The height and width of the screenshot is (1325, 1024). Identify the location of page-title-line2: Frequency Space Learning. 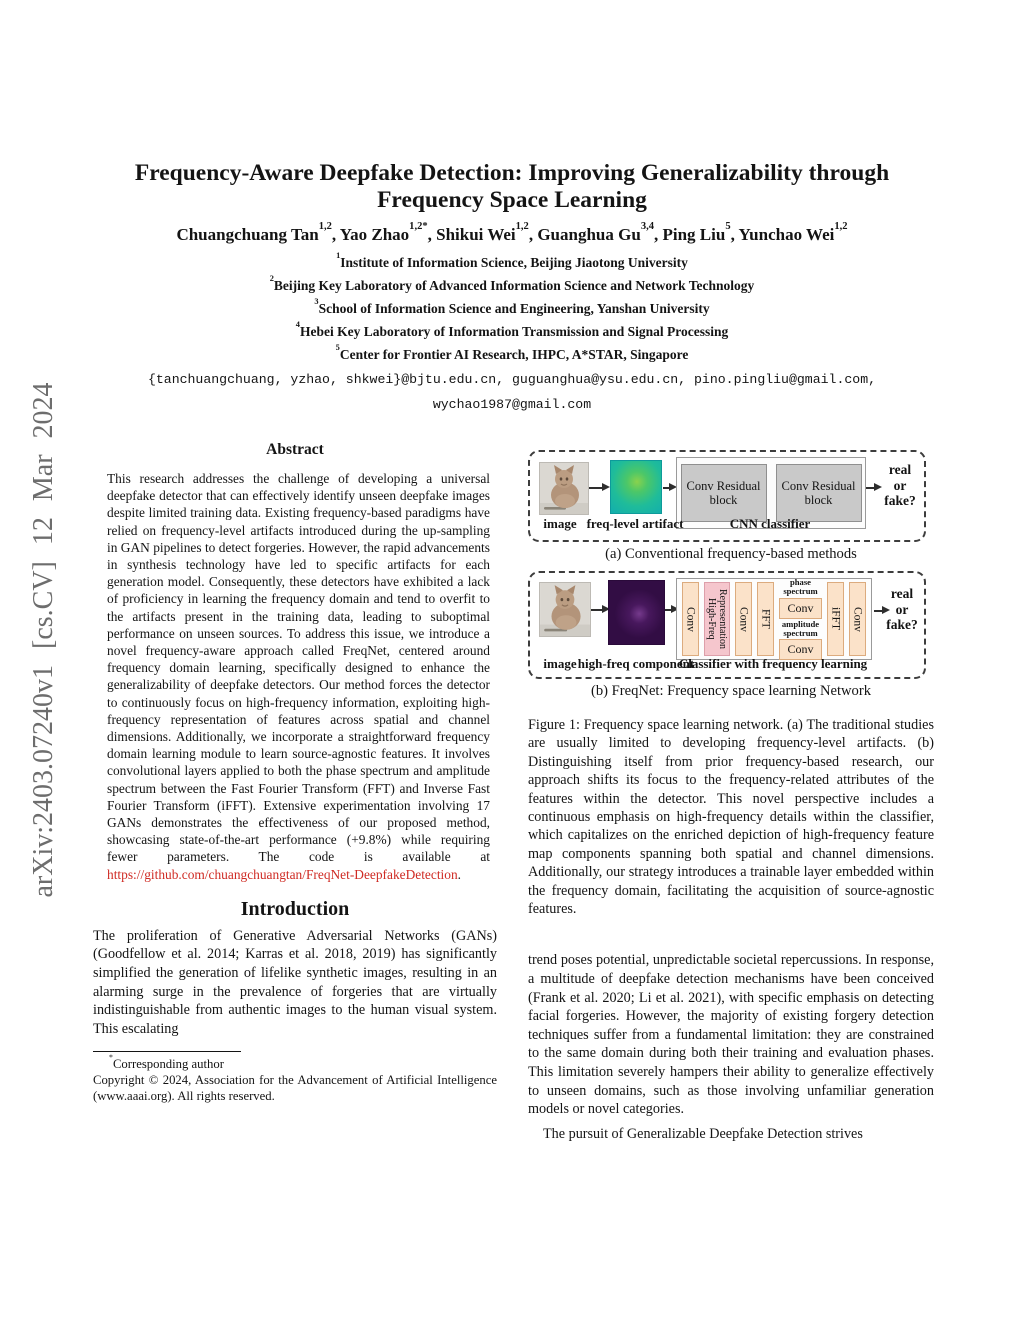
(512, 200).